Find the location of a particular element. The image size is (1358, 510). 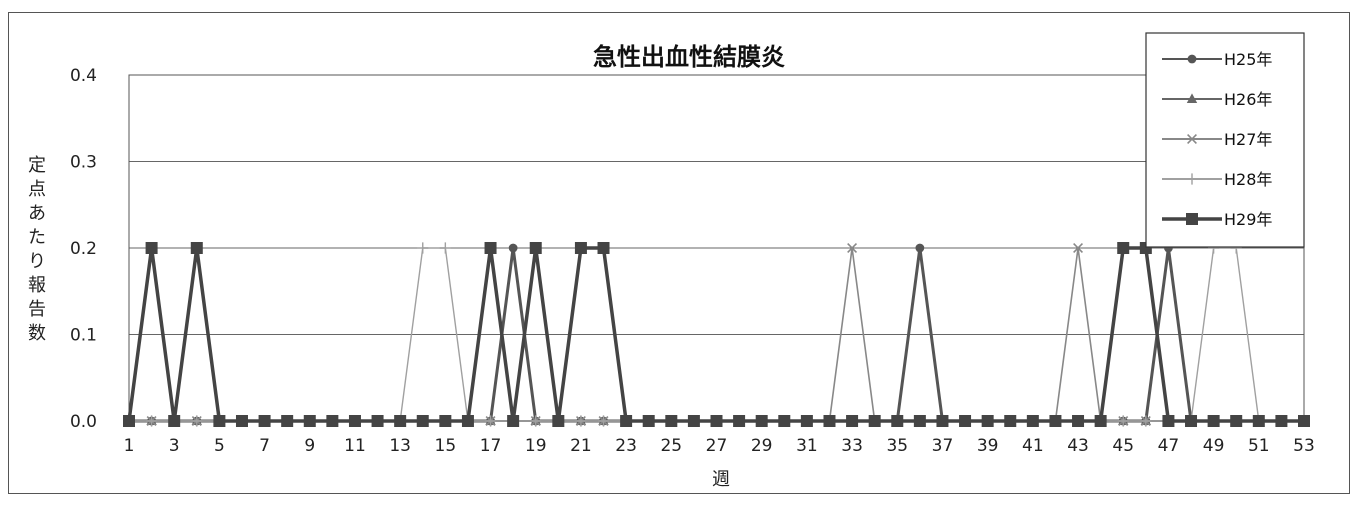

legend-label: H25年 is located at coordinates (1248, 59).